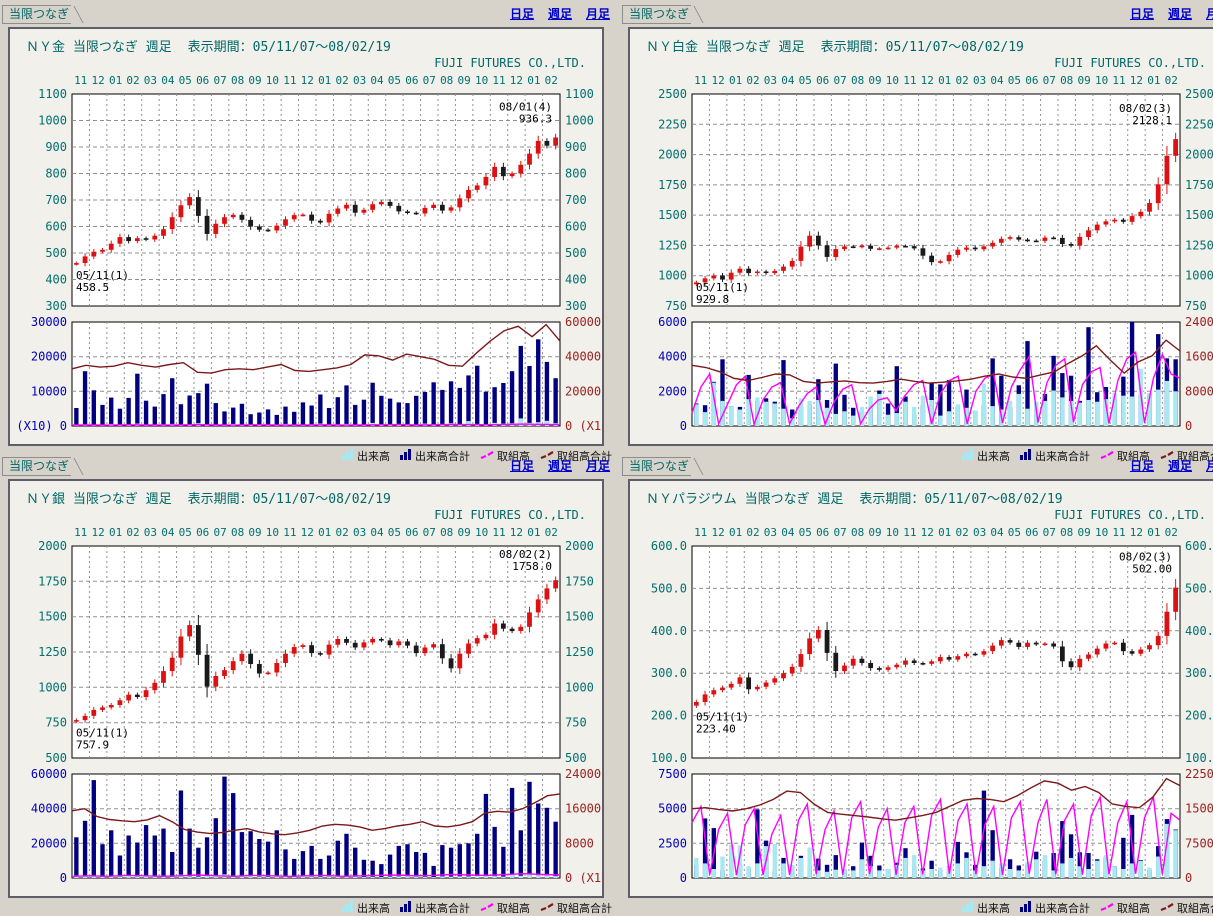  What do you see at coordinates (314, 497) in the screenshot?
I see `chart-title: ＮＹ銀 当限つなぎ 週足 表示期間：05/11/07～08/02/19` at bounding box center [314, 497].